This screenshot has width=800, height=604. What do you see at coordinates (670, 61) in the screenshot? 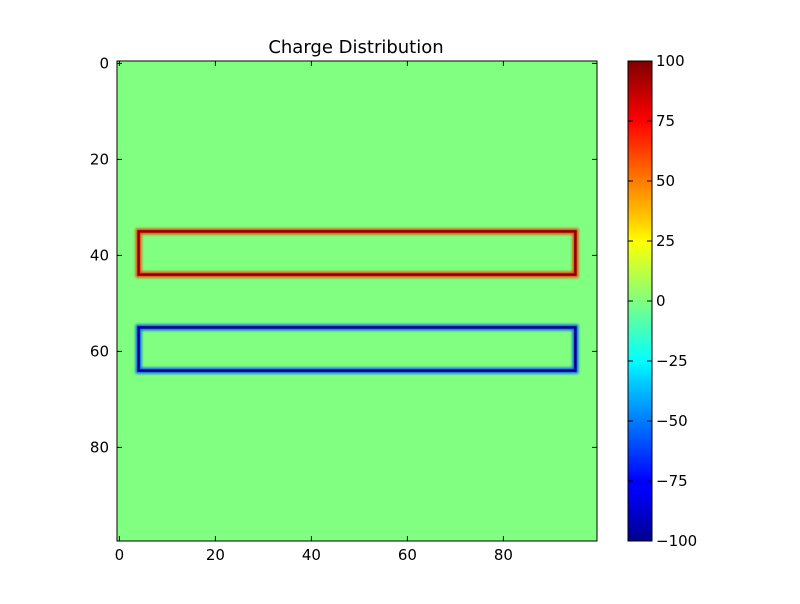
I see `colorbar-tick-label: 100` at bounding box center [670, 61].